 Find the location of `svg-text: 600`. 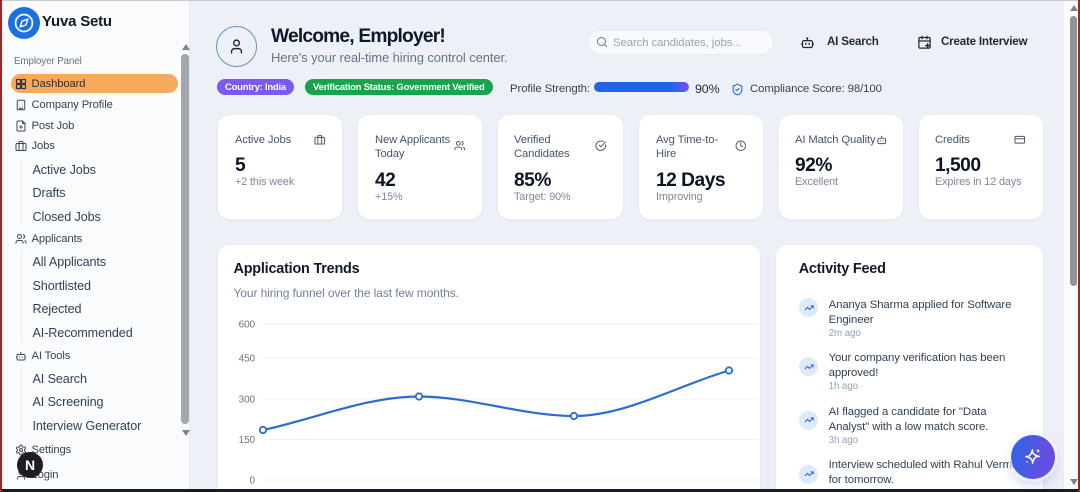

svg-text: 600 is located at coordinates (247, 325).